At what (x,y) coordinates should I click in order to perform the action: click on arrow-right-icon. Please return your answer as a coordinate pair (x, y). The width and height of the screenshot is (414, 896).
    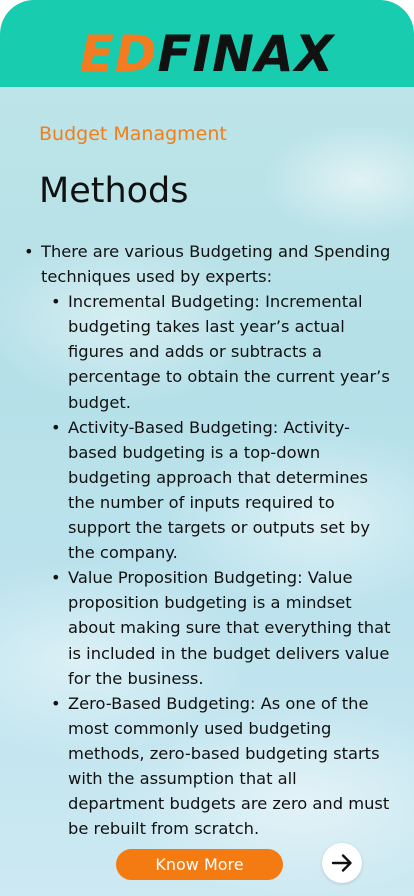
    Looking at the image, I should click on (341, 863).